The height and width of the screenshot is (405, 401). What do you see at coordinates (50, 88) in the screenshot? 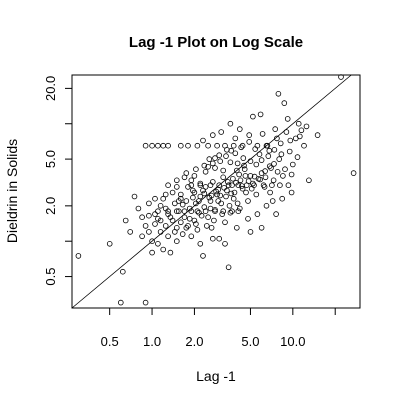
I see `y-tick-label: 20.0` at bounding box center [50, 88].